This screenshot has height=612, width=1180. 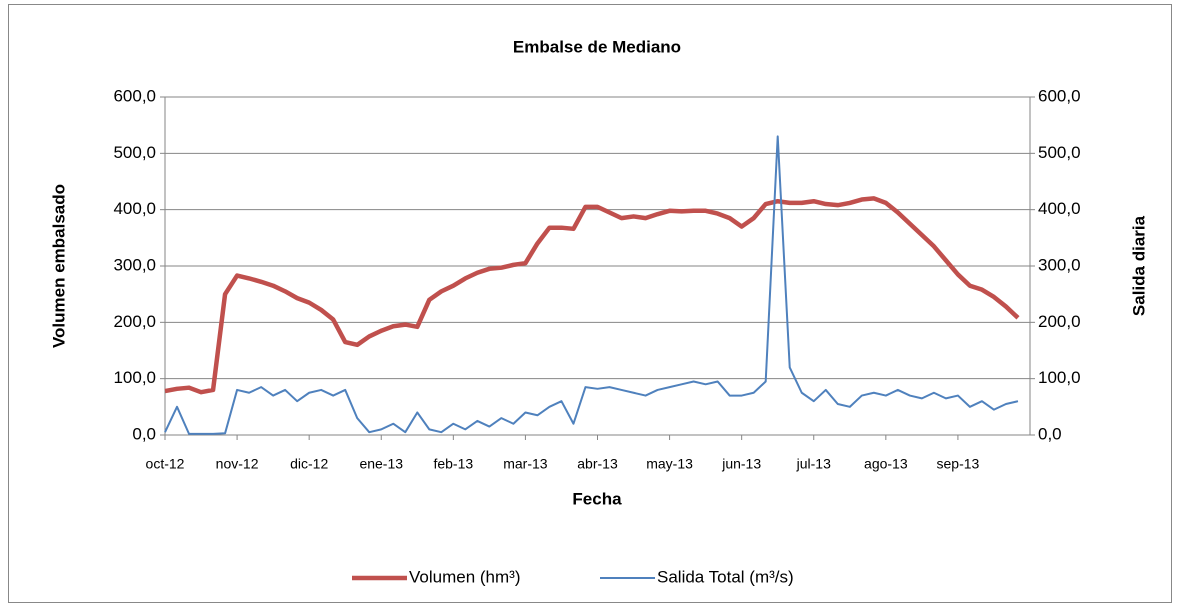 I want to click on y2-tick-label: 200,0, so click(x=1059, y=321).